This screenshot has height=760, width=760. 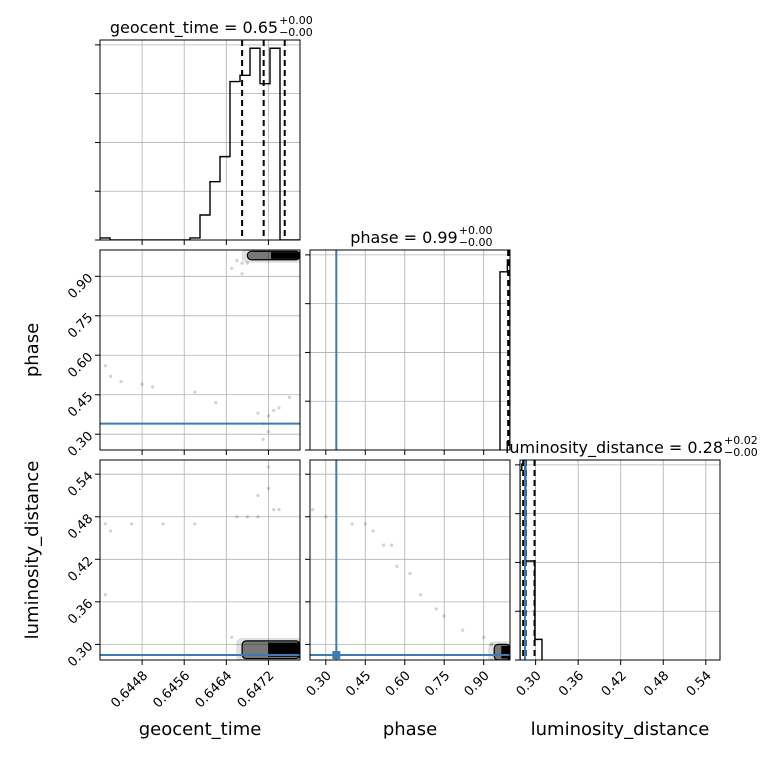 What do you see at coordinates (476, 230) in the screenshot?
I see `panel-title-upper-phase: +0.00` at bounding box center [476, 230].